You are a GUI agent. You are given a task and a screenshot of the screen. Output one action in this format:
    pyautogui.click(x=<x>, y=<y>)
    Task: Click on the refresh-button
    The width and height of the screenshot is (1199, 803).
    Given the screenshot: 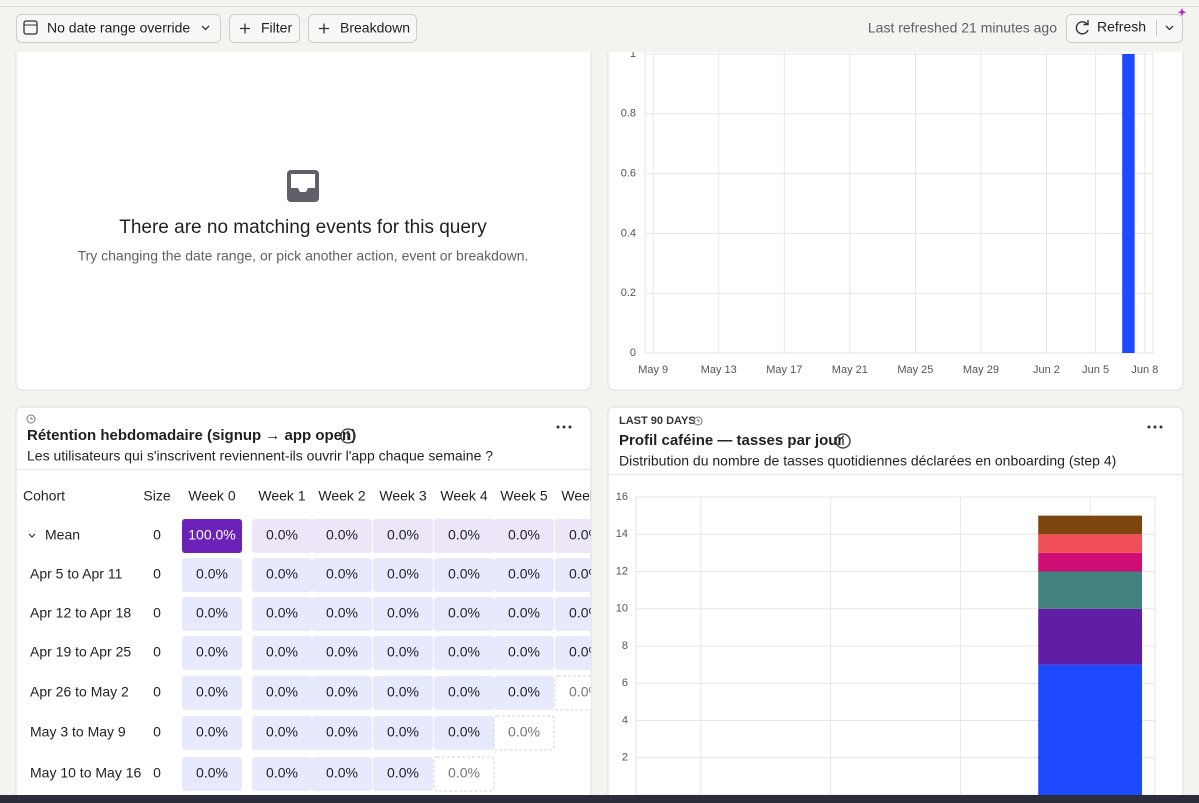 What is the action you would take?
    pyautogui.click(x=1124, y=28)
    